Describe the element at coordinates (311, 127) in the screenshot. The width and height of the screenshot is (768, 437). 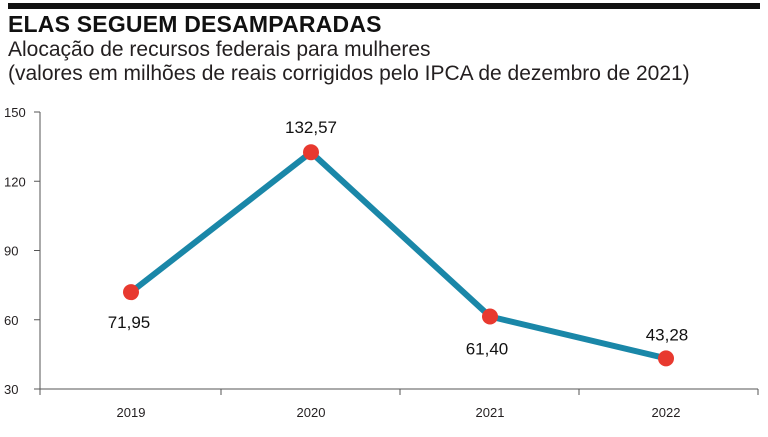
I see `data-label-2020: 132,57` at that location.